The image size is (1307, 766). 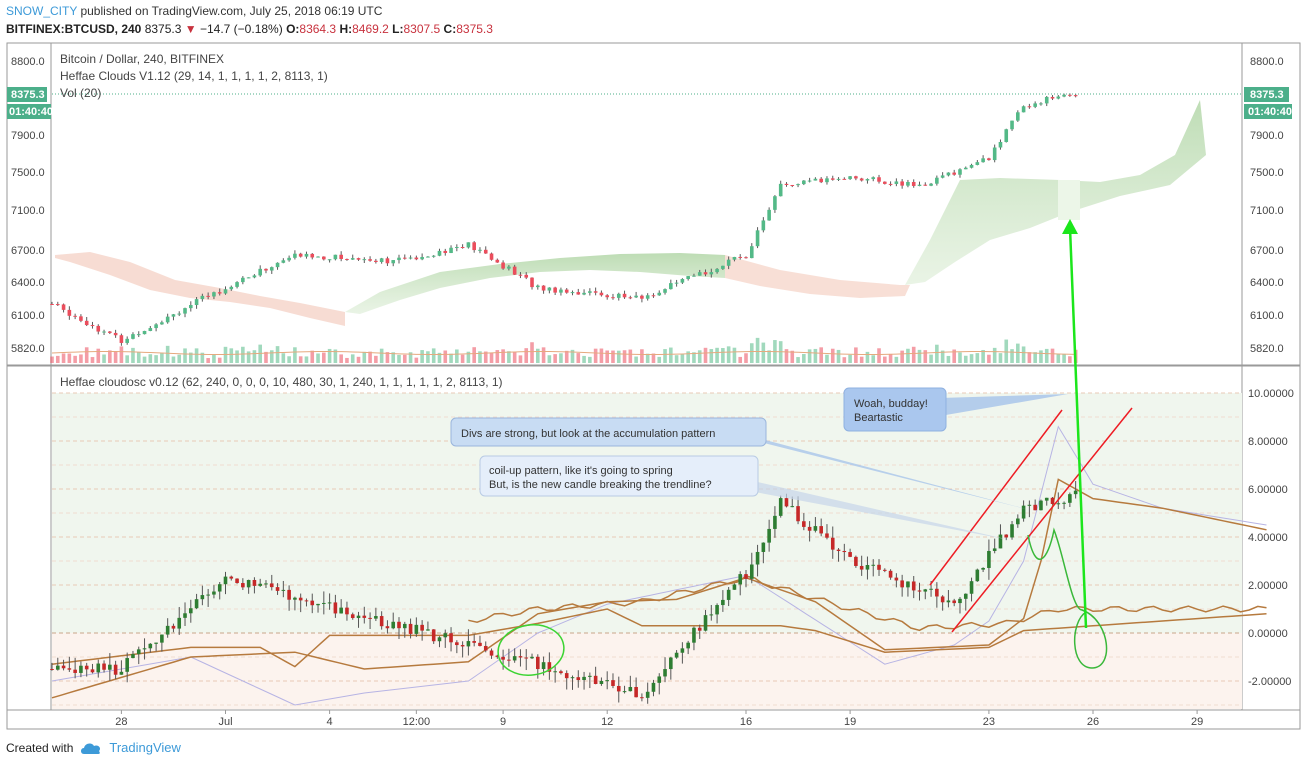 What do you see at coordinates (608, 432) in the screenshot?
I see `callout-1-box` at bounding box center [608, 432].